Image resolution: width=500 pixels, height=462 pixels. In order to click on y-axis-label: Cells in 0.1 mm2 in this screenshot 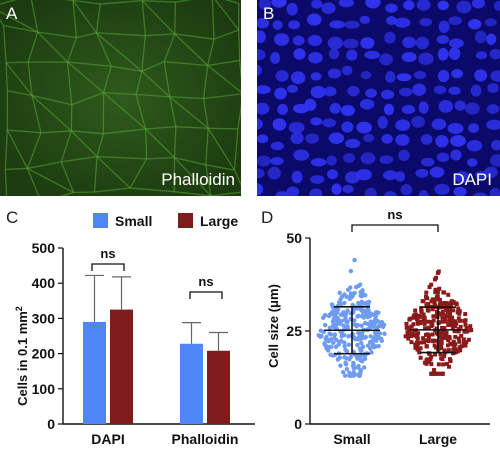, I will do `click(22, 356)`.